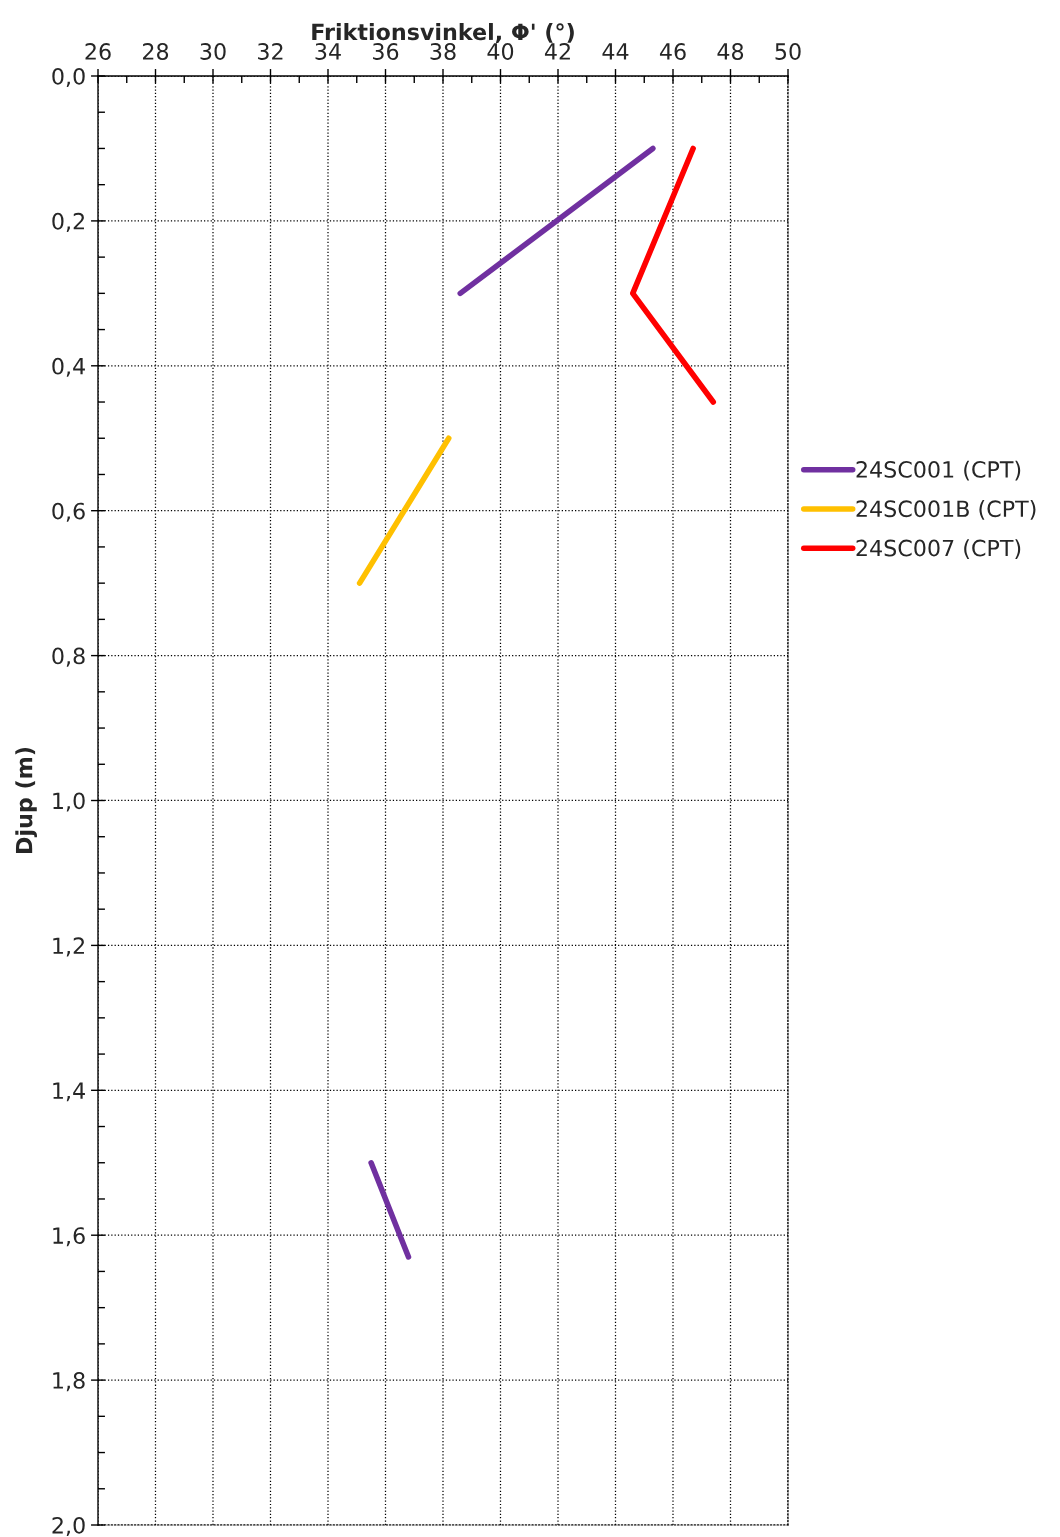 The image size is (1060, 1537). Describe the element at coordinates (615, 51) in the screenshot. I see `x-tick-label: 44` at that location.